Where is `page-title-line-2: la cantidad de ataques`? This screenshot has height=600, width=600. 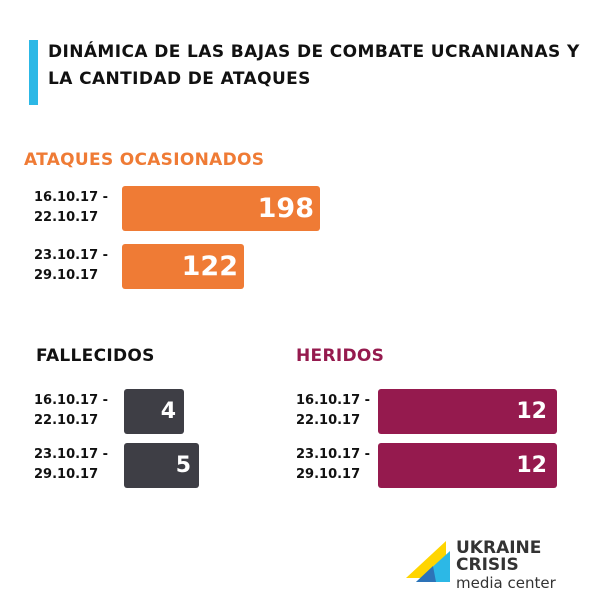 page-title-line-2: la cantidad de ataques is located at coordinates (179, 79).